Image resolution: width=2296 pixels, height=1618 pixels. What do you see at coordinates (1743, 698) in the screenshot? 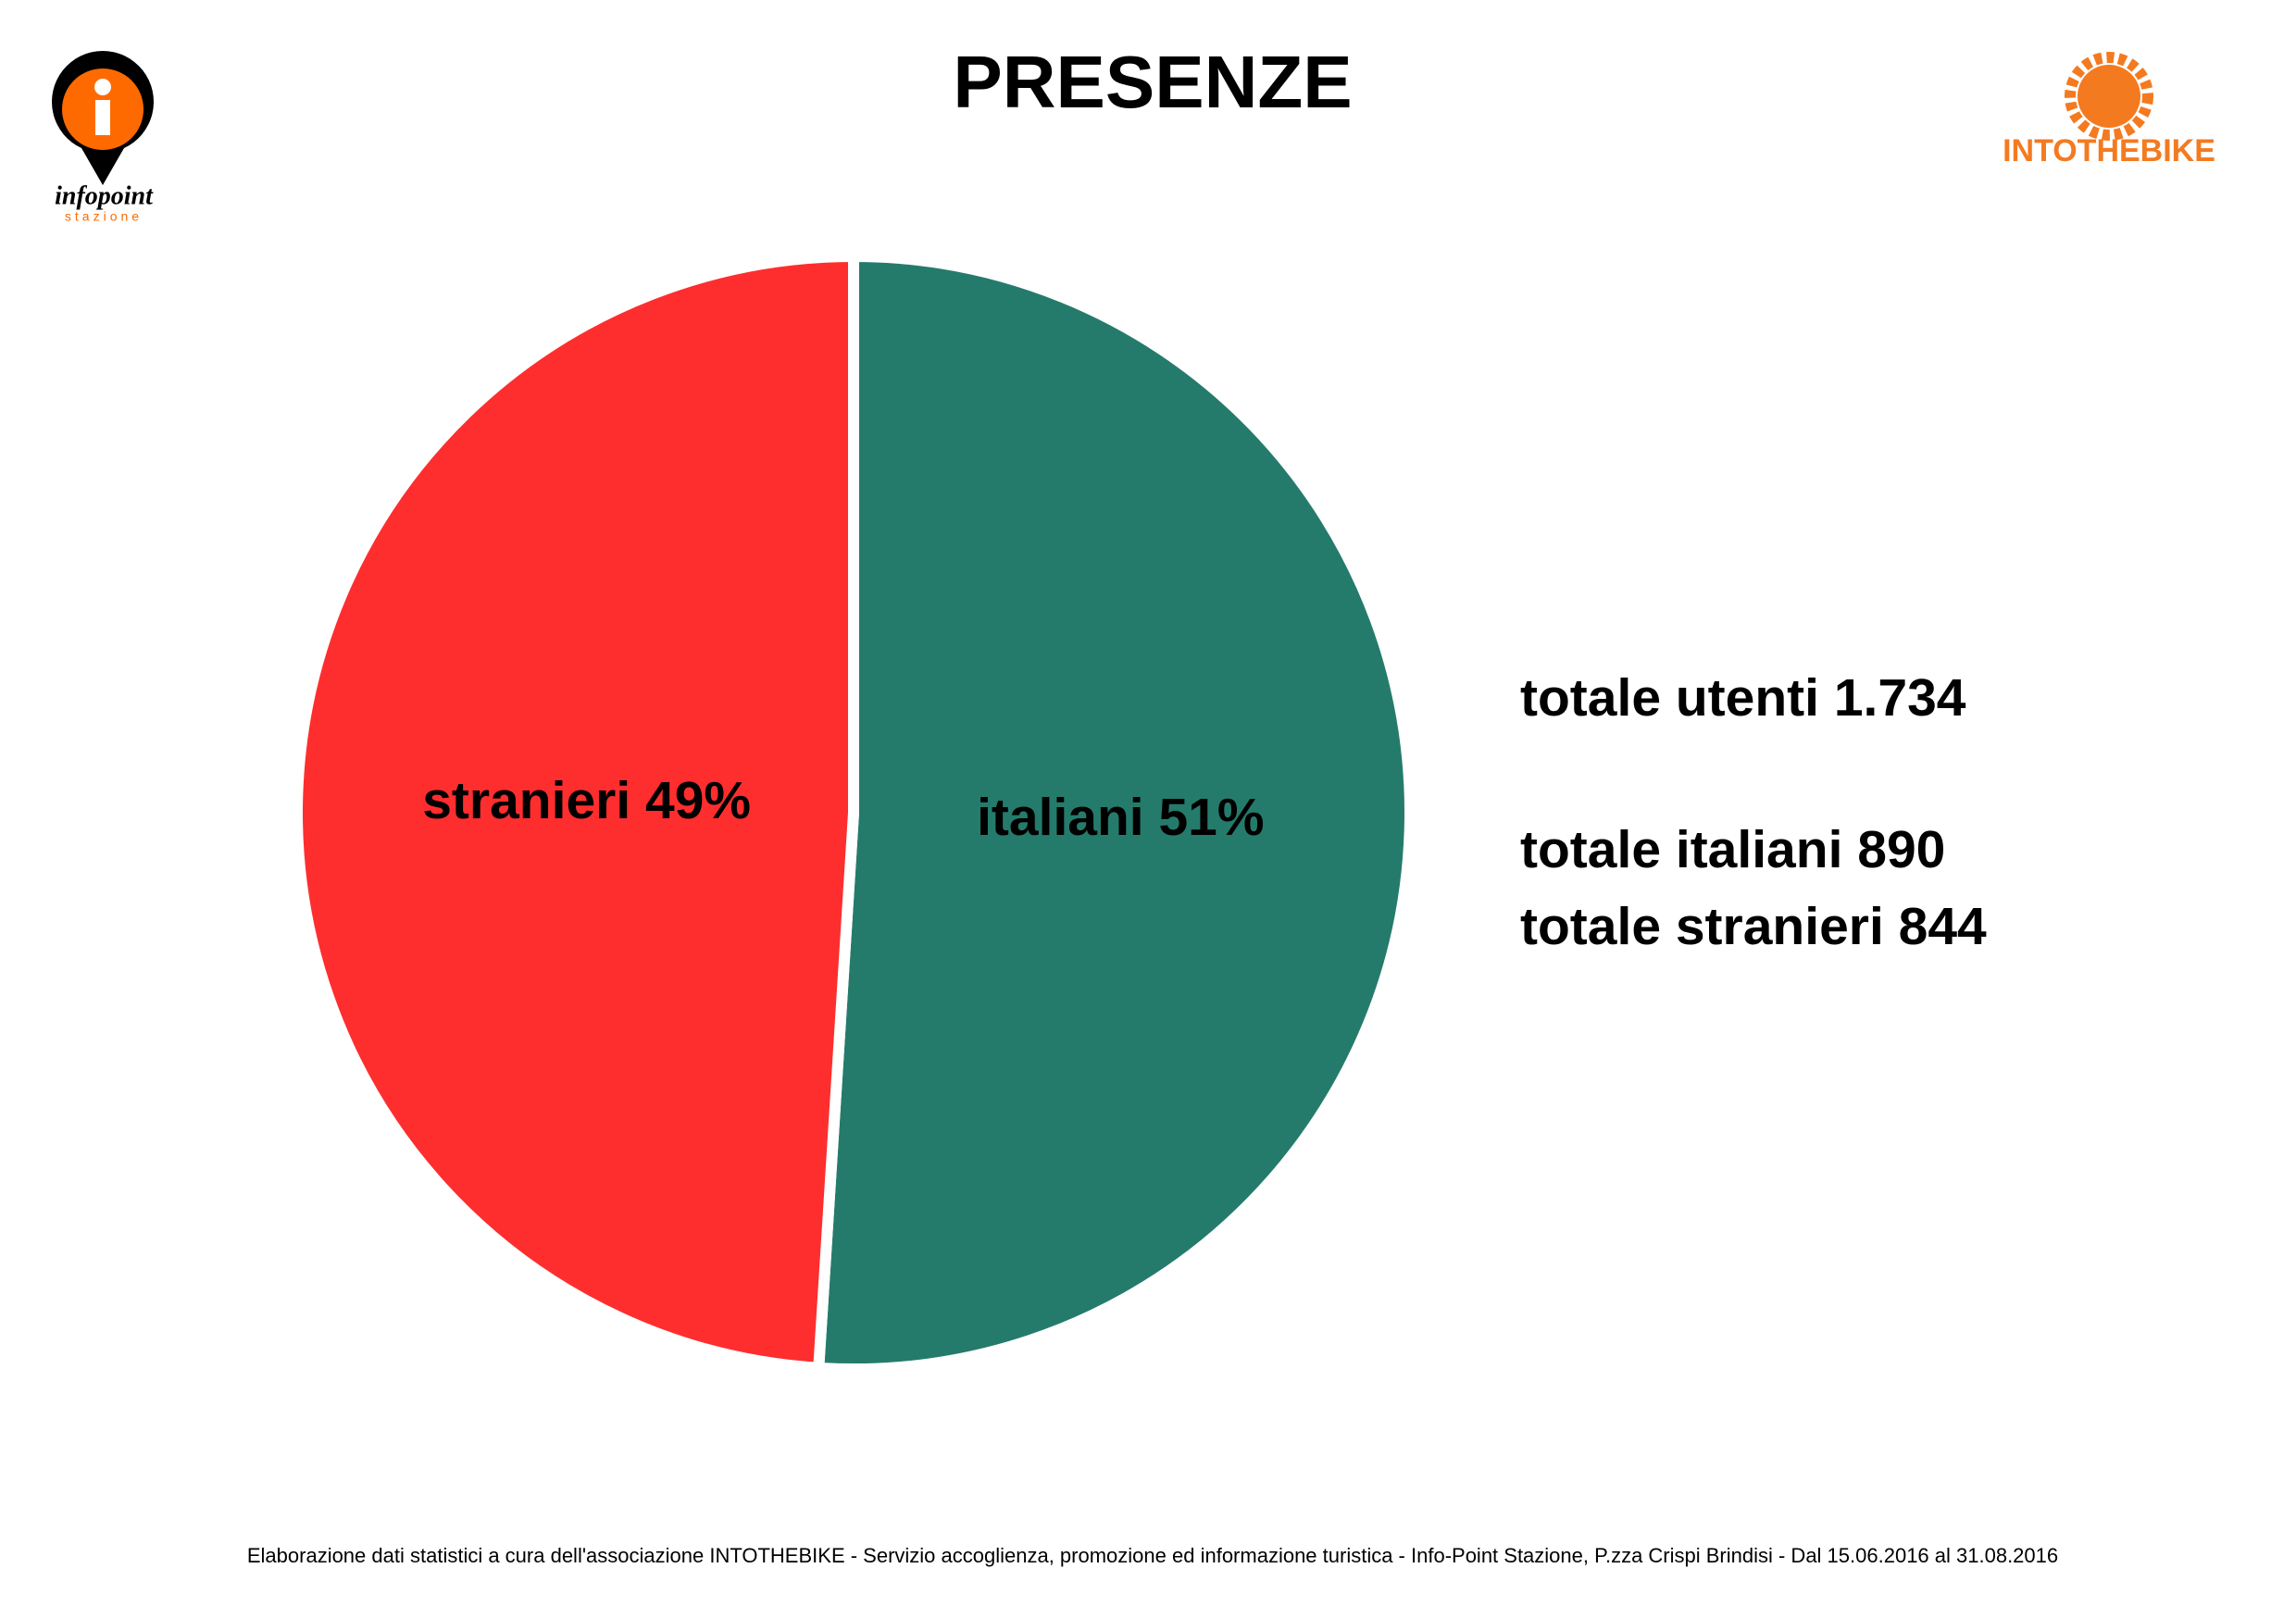
I see `annotation: totale utenti 1.734` at bounding box center [1743, 698].